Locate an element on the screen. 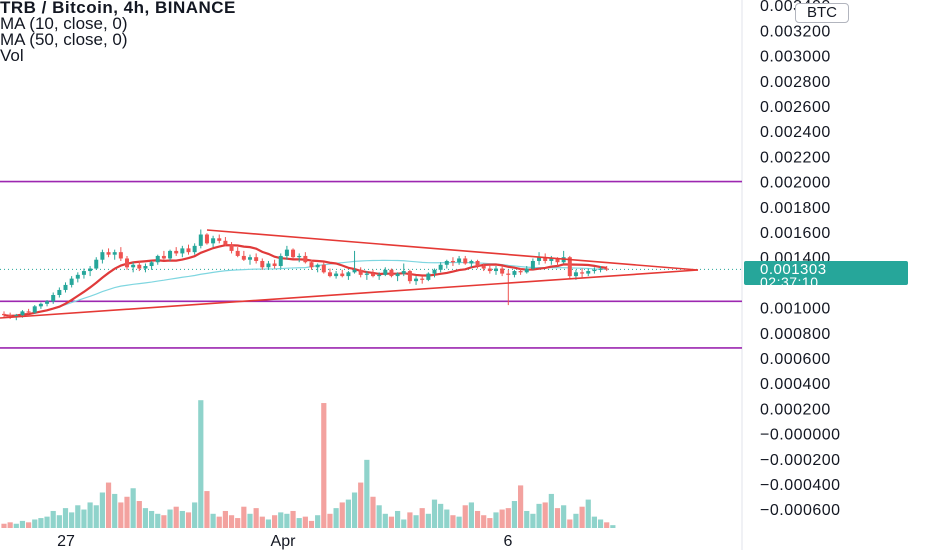  price-tag-countdown: 02:37:10 is located at coordinates (789, 282).